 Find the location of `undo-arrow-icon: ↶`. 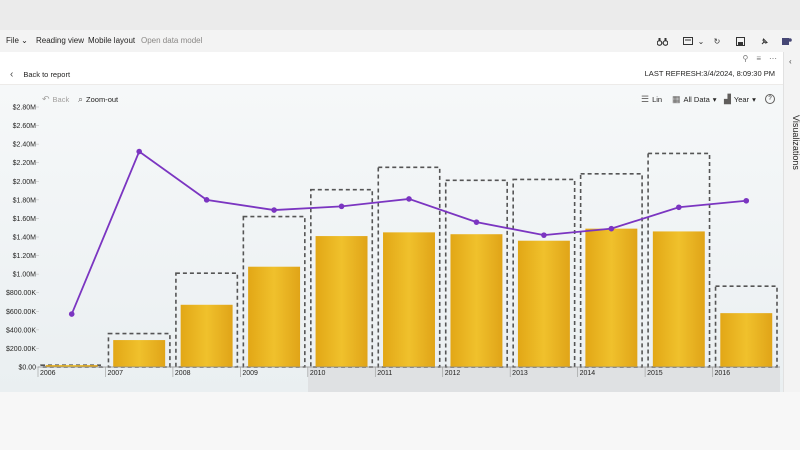

undo-arrow-icon: ↶ is located at coordinates (46, 99).